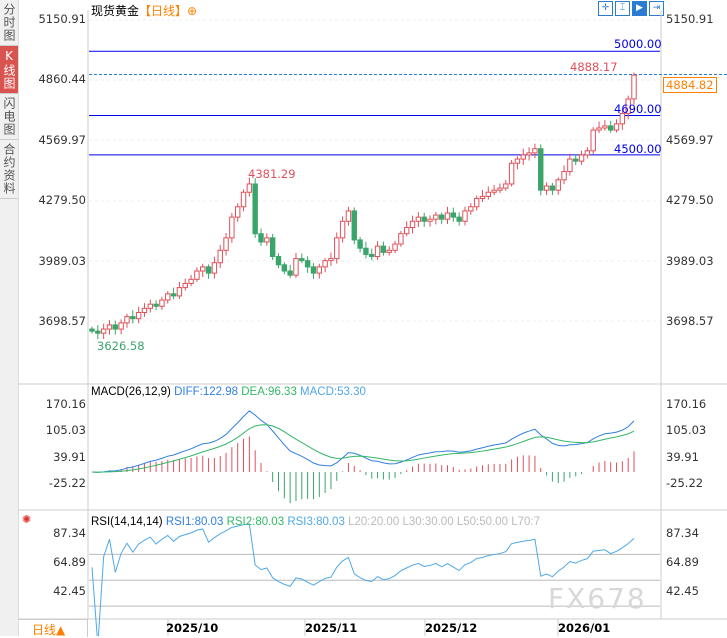 The width and height of the screenshot is (727, 638). Describe the element at coordinates (121, 346) in the screenshot. I see `period-low-label: 3626.58` at that location.